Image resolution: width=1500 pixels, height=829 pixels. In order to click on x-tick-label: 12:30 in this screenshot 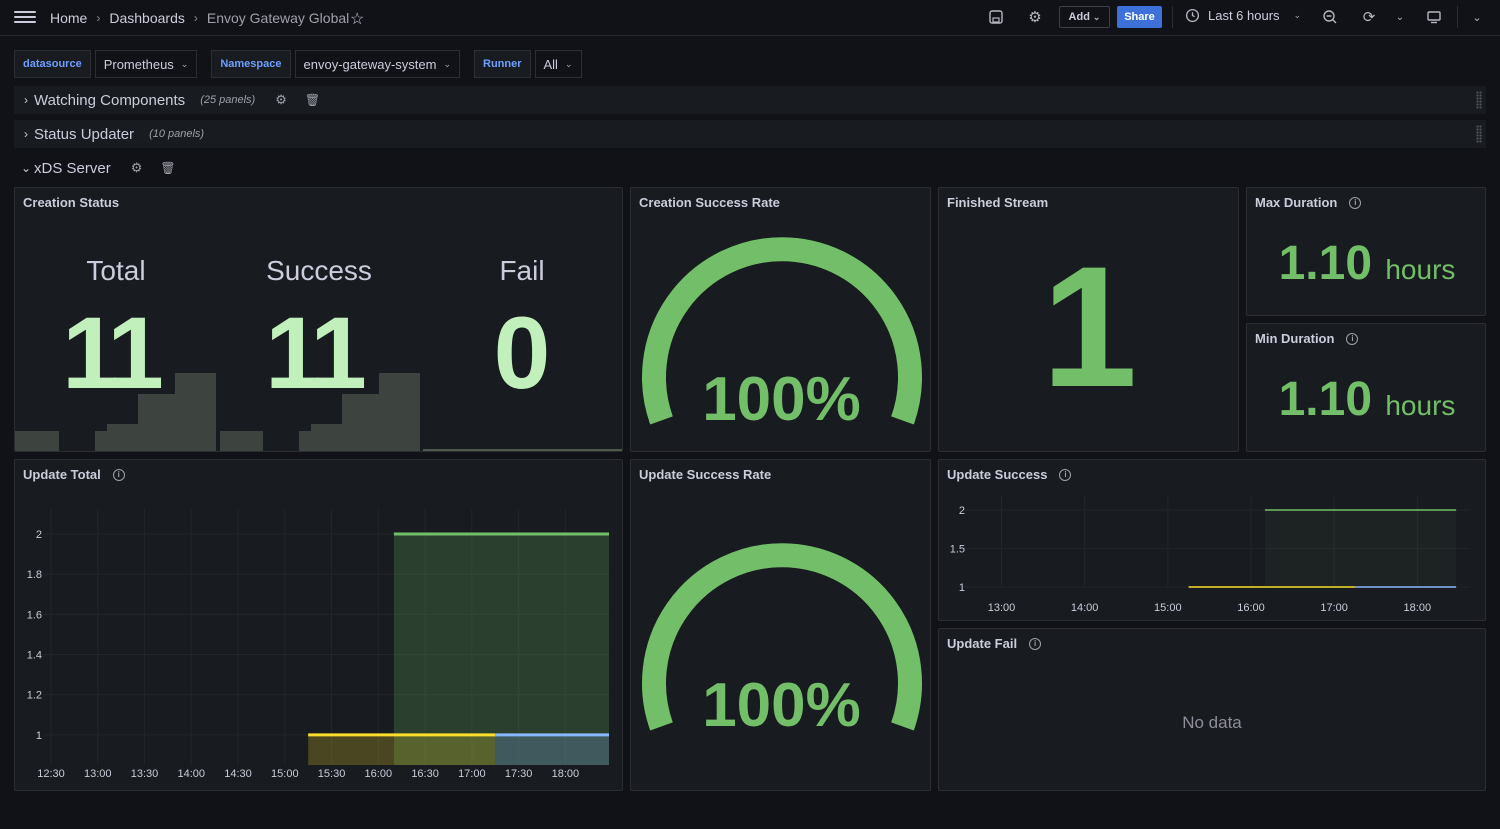, I will do `click(51, 774)`.